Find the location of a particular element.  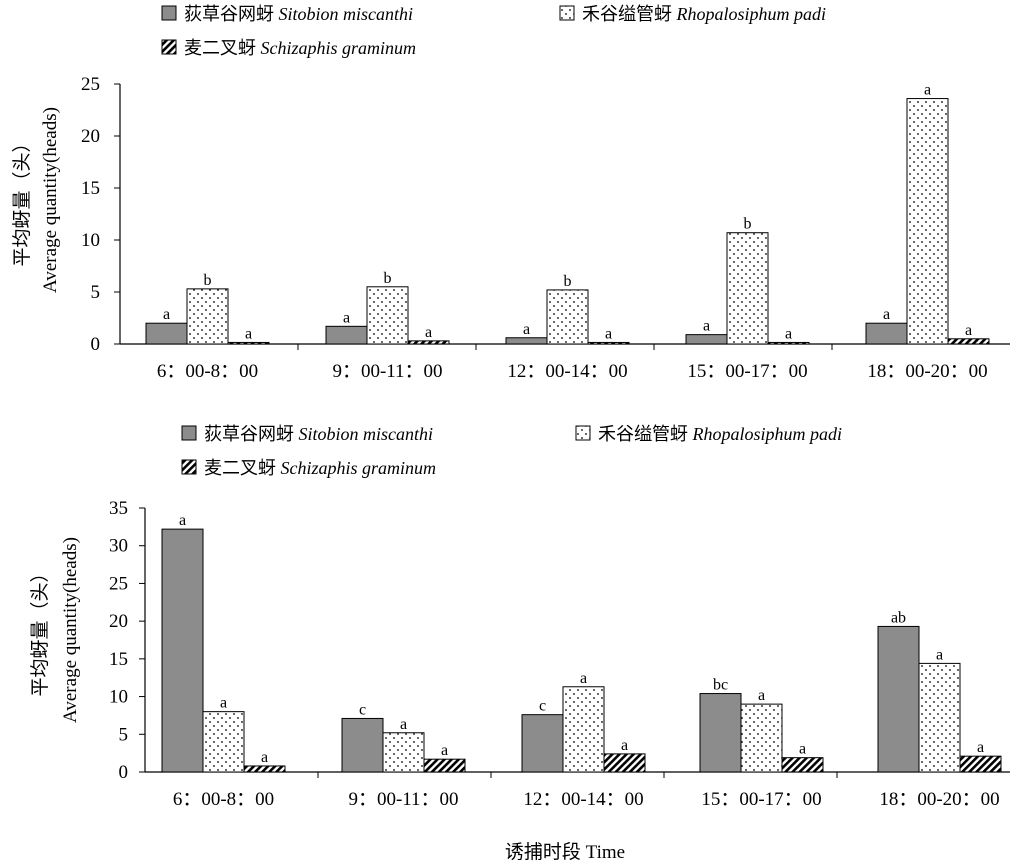

data-label: bc is located at coordinates (720, 685).